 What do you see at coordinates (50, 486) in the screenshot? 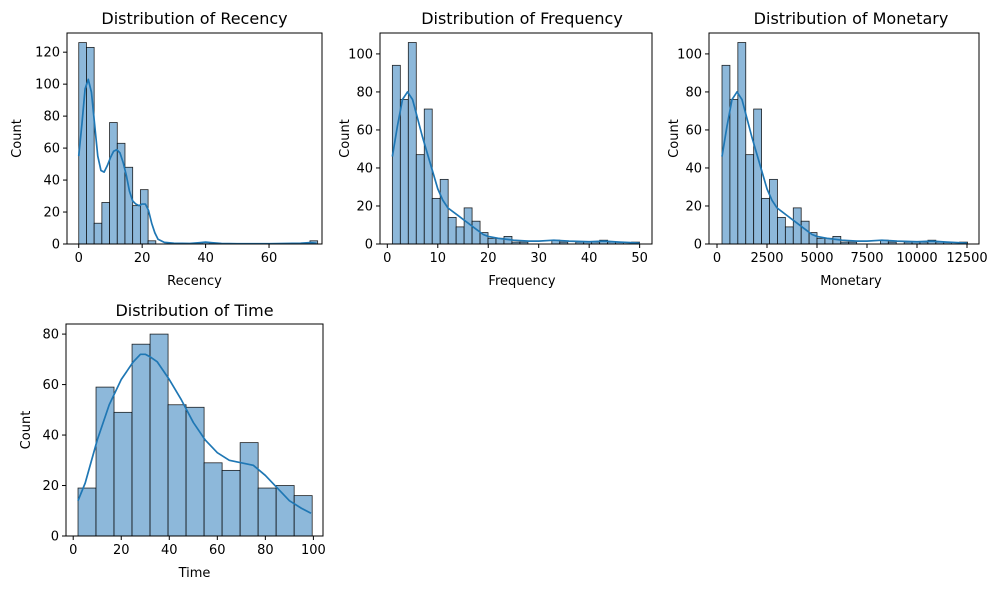
I see `time-ytick-label: 20` at bounding box center [50, 486].